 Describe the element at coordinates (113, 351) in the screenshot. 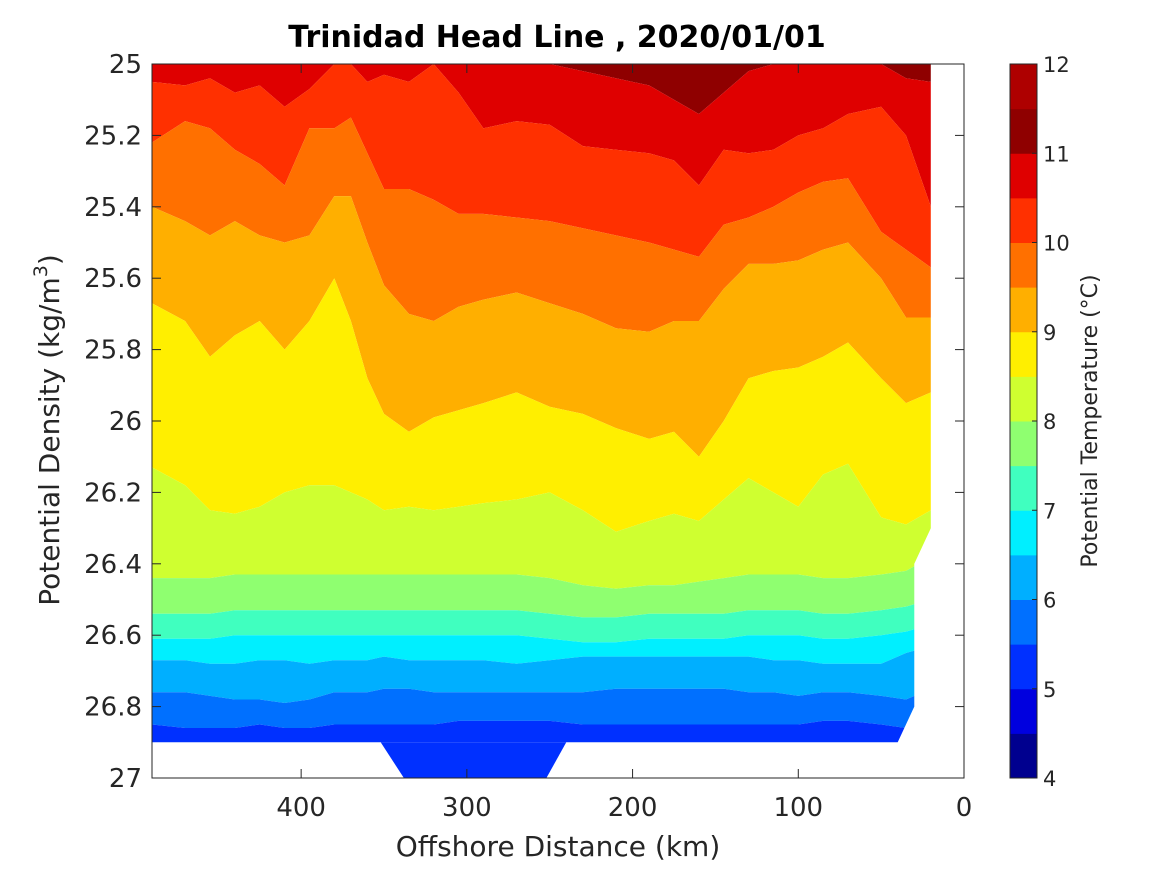

I see `y-tick-label: 25.8` at that location.